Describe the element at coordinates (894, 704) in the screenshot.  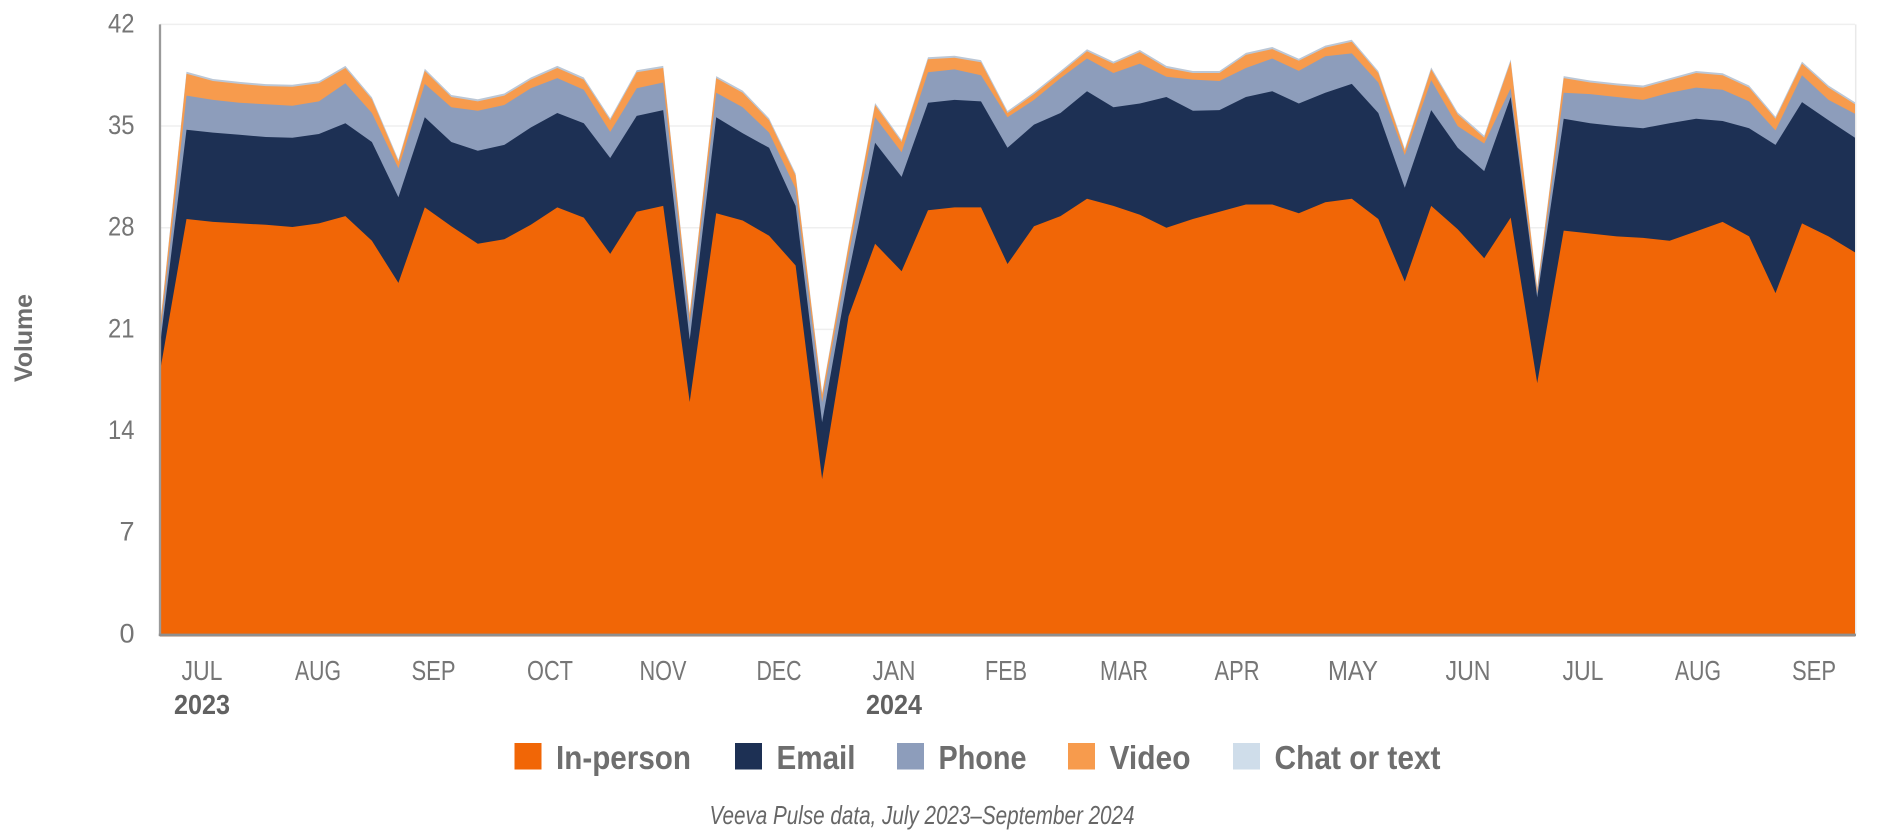
I see `svg-text: 2024` at that location.